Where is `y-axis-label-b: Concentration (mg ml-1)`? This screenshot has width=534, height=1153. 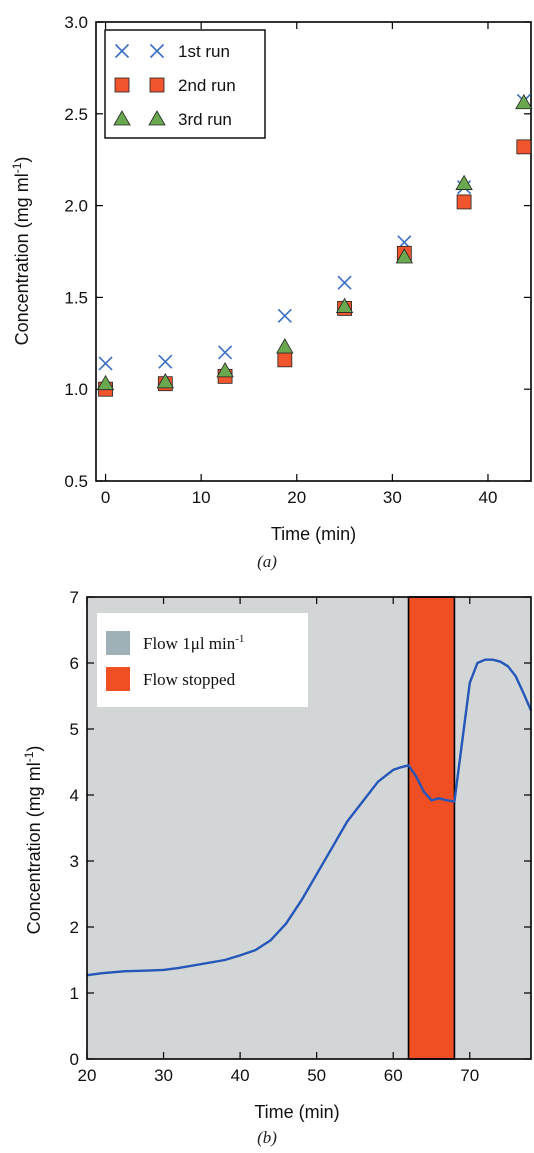
y-axis-label-b: Concentration (mg ml-1) is located at coordinates (33, 840).